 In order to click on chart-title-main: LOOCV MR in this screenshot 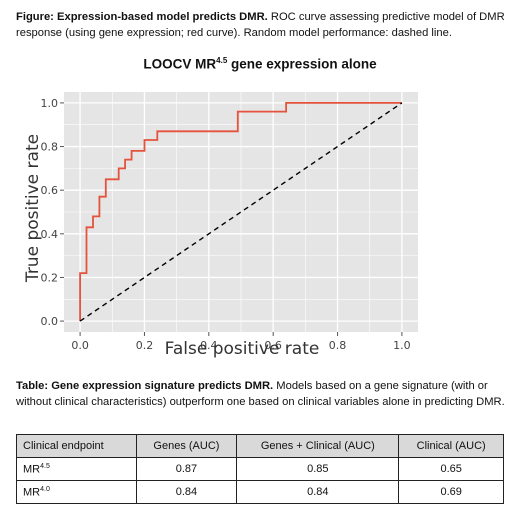, I will do `click(180, 64)`.